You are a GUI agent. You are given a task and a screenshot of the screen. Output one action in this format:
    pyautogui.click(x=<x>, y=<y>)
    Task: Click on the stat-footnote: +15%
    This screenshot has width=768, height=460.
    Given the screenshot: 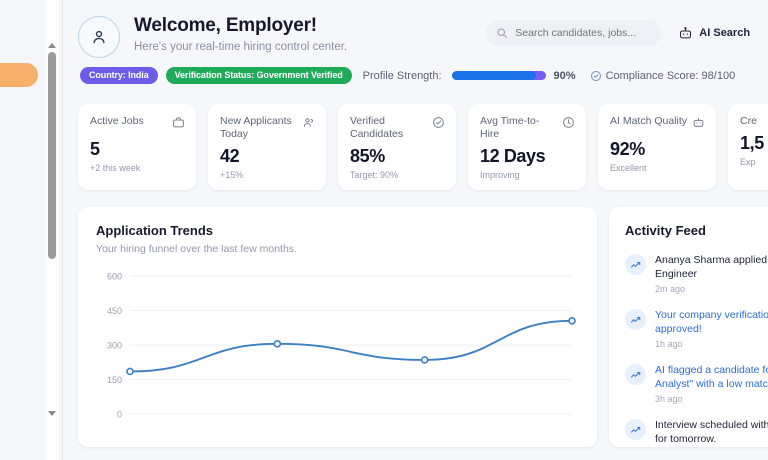 What is the action you would take?
    pyautogui.click(x=232, y=175)
    